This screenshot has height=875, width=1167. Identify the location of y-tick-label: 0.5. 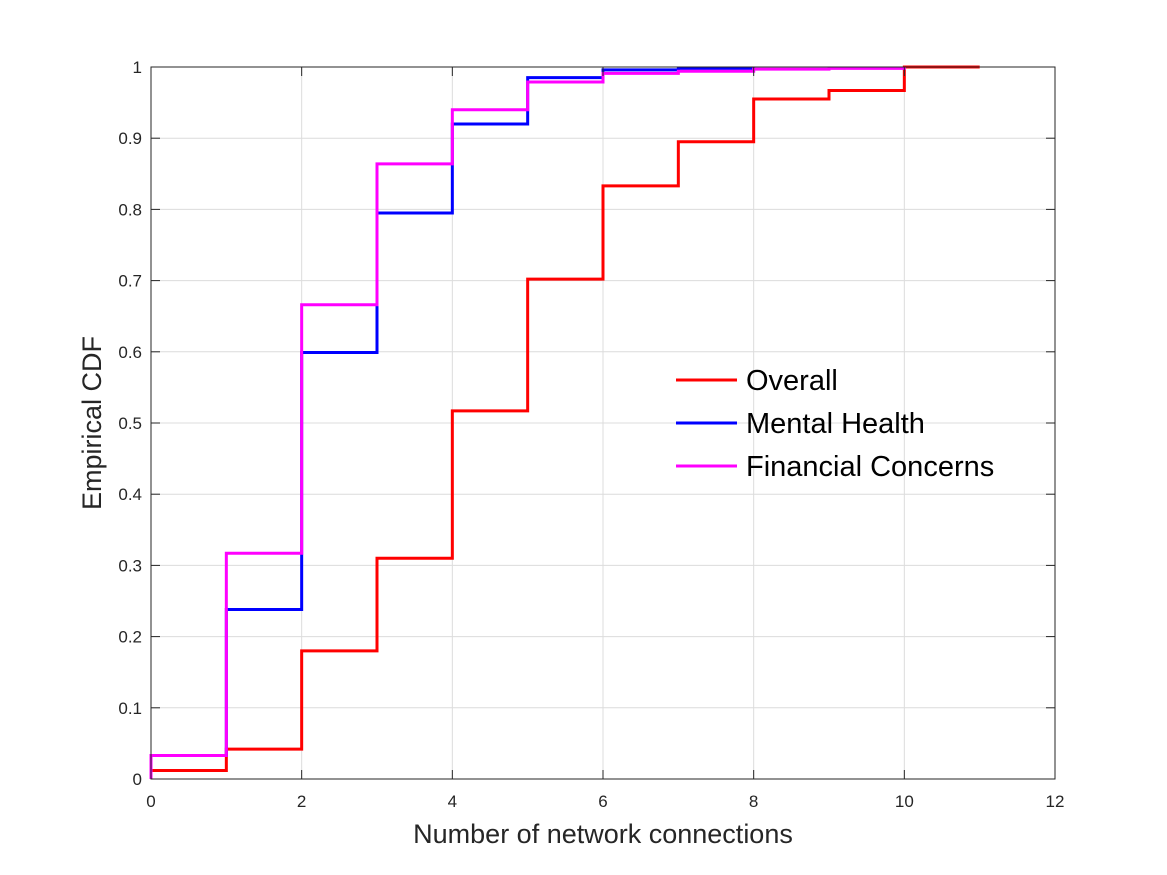
(130, 423).